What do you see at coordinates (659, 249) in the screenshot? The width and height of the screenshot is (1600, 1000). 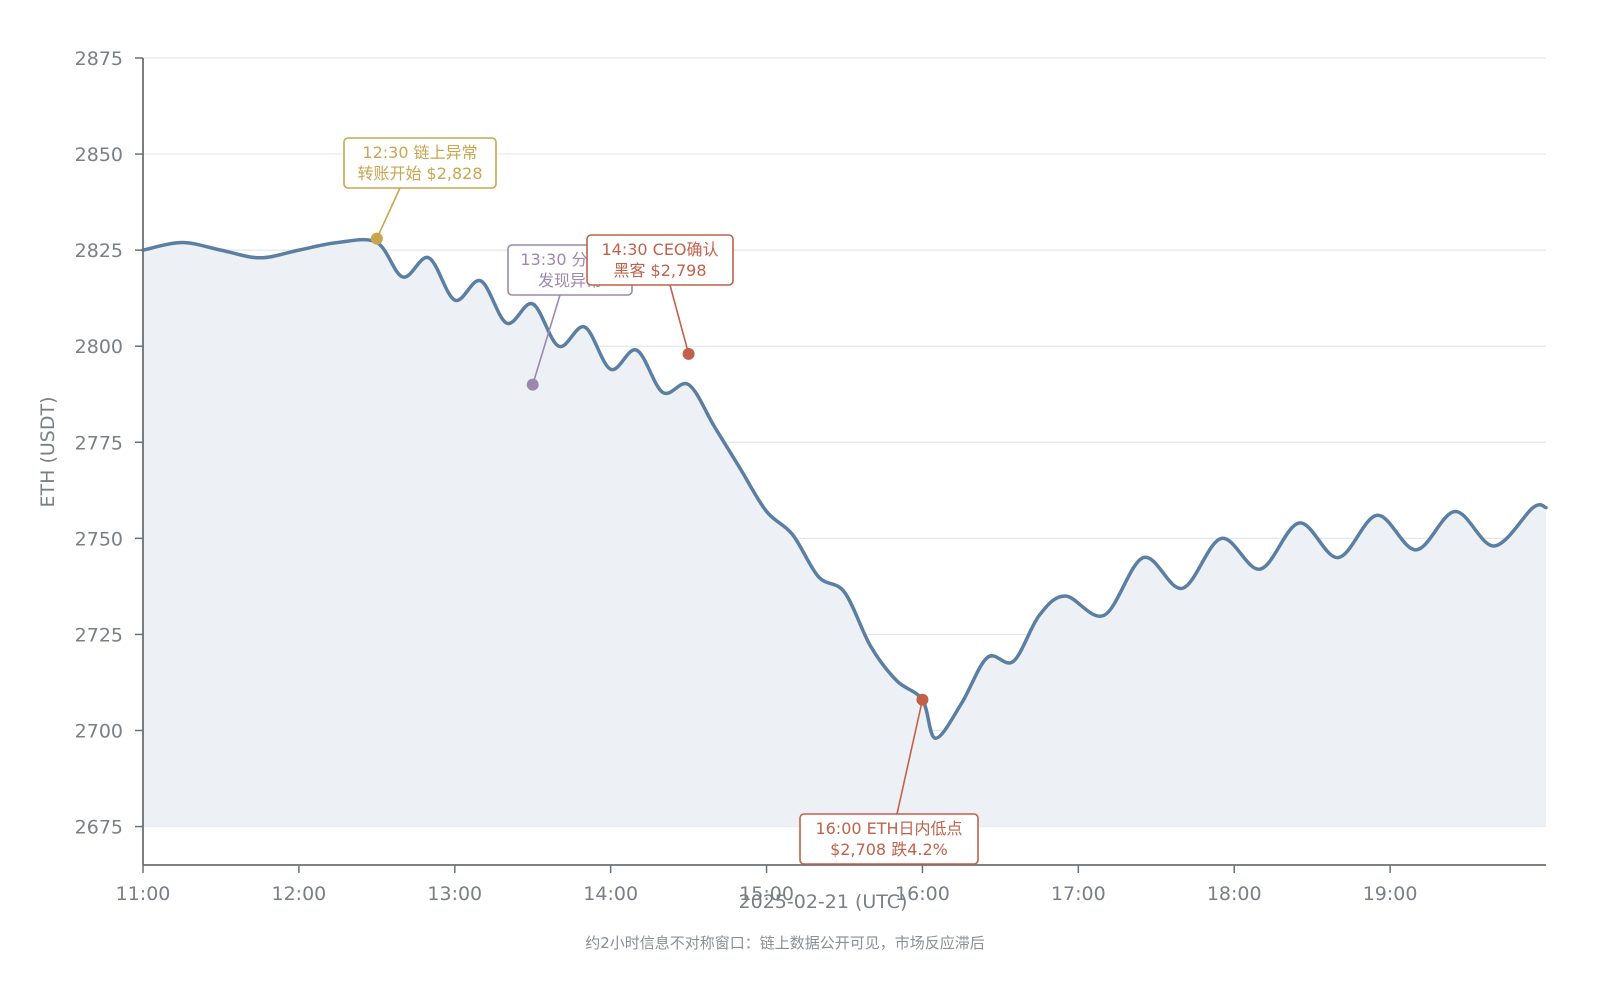 I see `annotation-text: 14:30 CEO确认` at bounding box center [659, 249].